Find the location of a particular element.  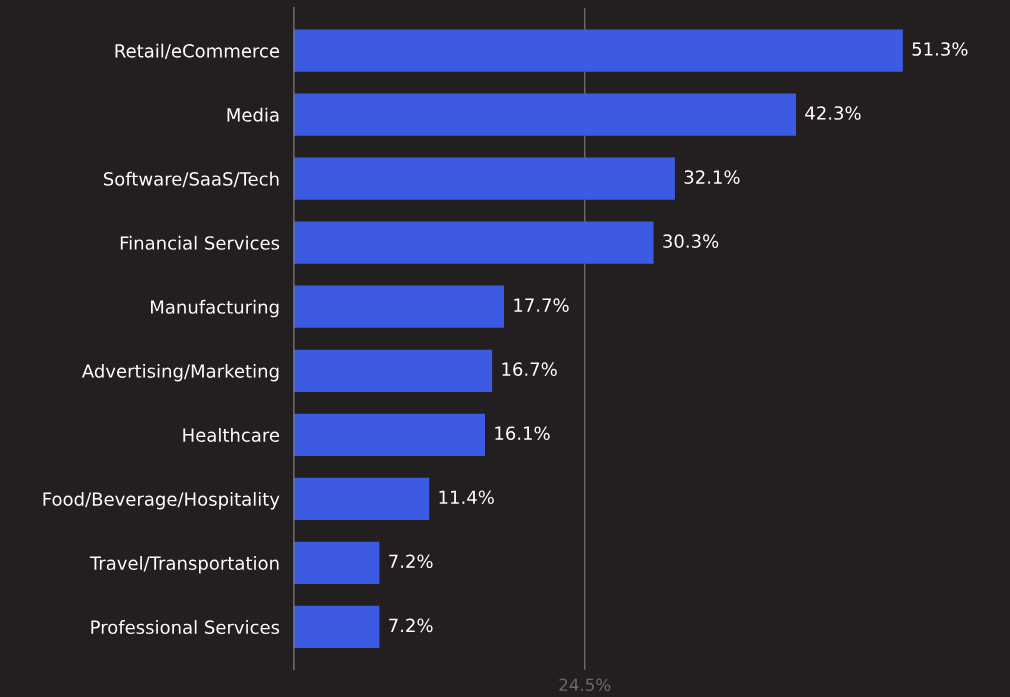

data-label: 11.4% is located at coordinates (466, 497).